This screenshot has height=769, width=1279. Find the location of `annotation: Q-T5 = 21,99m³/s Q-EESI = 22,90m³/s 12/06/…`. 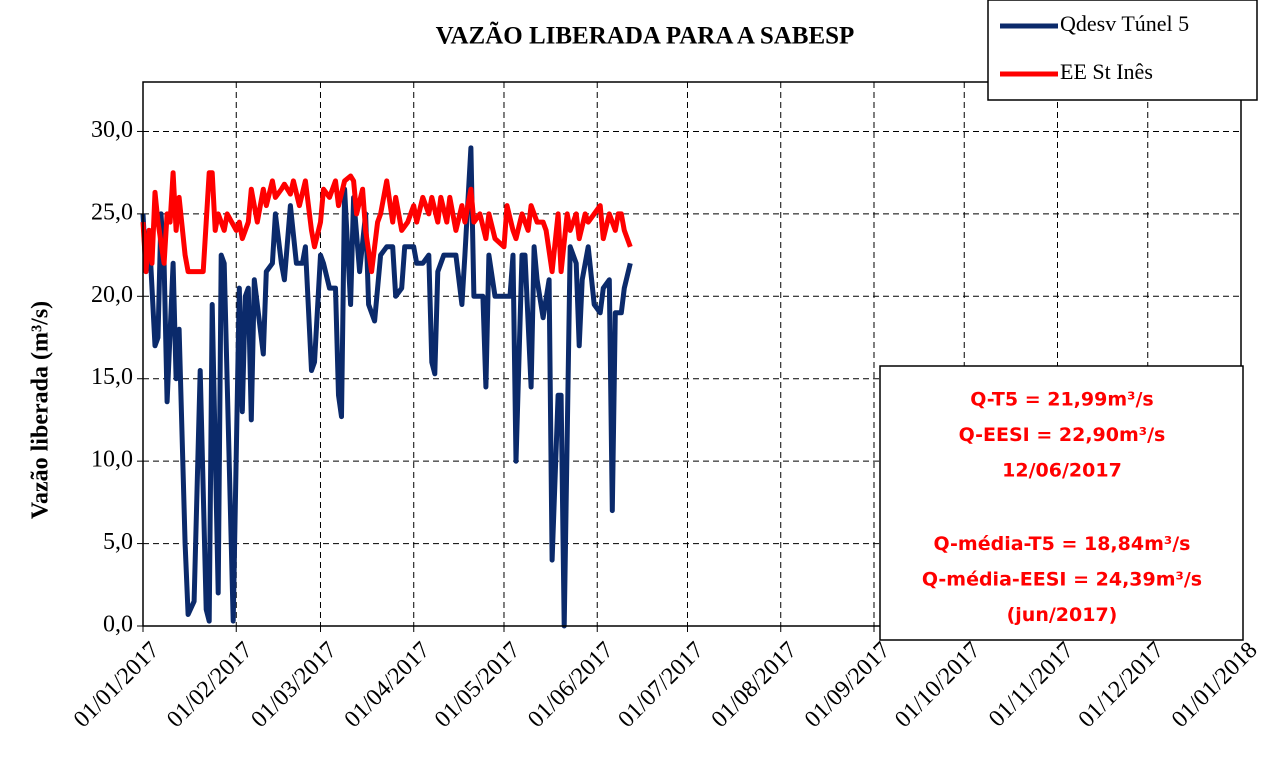

annotation: Q-T5 = 21,99m³/s Q-EESI = 22,90m³/s 12/06/… is located at coordinates (1061, 503).